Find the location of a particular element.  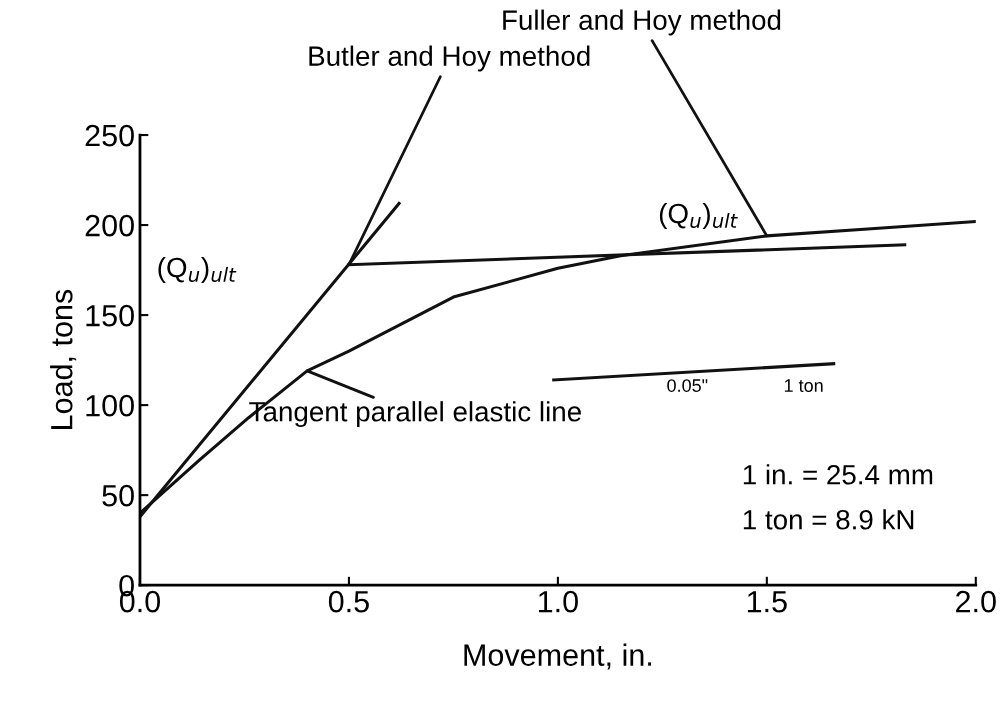

x-tick-label: 2.0 is located at coordinates (976, 601).